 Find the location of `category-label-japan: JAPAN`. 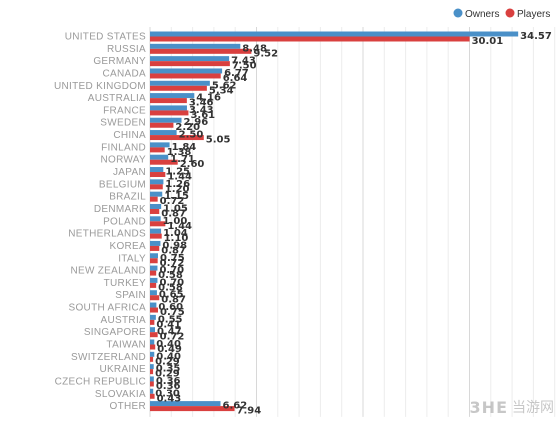

category-label-japan: JAPAN is located at coordinates (129, 172).